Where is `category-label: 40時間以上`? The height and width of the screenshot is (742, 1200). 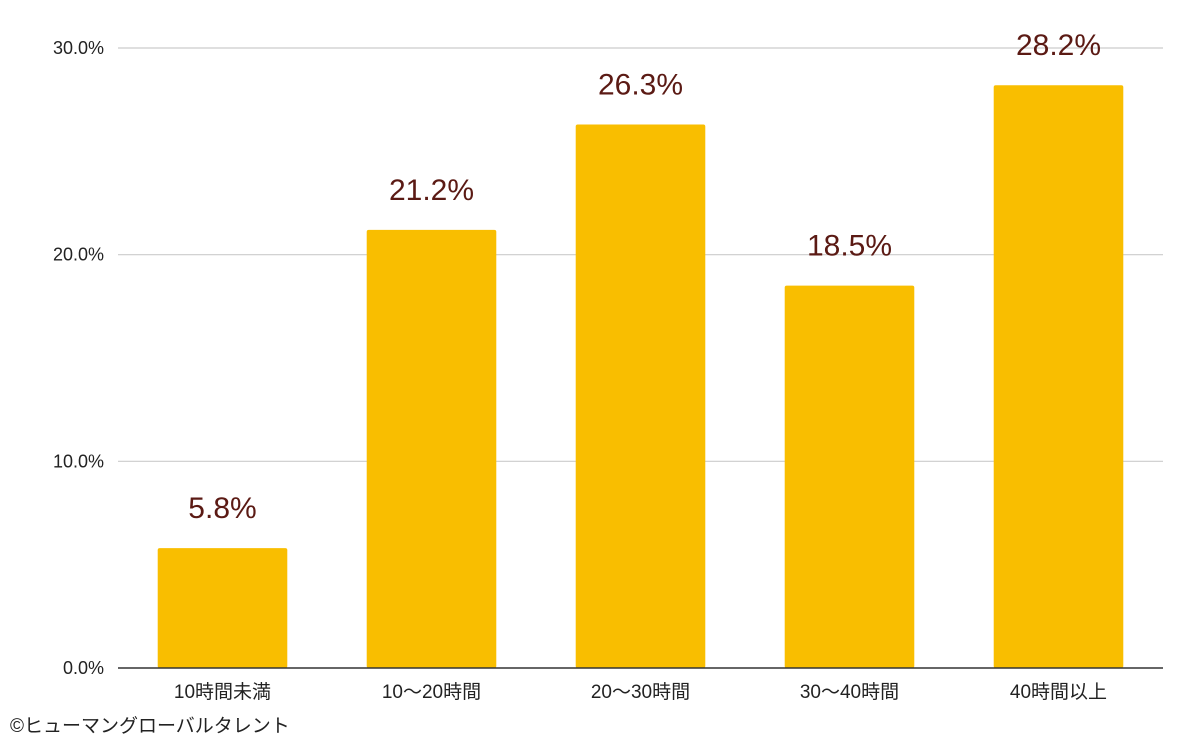
category-label: 40時間以上 is located at coordinates (1058, 692).